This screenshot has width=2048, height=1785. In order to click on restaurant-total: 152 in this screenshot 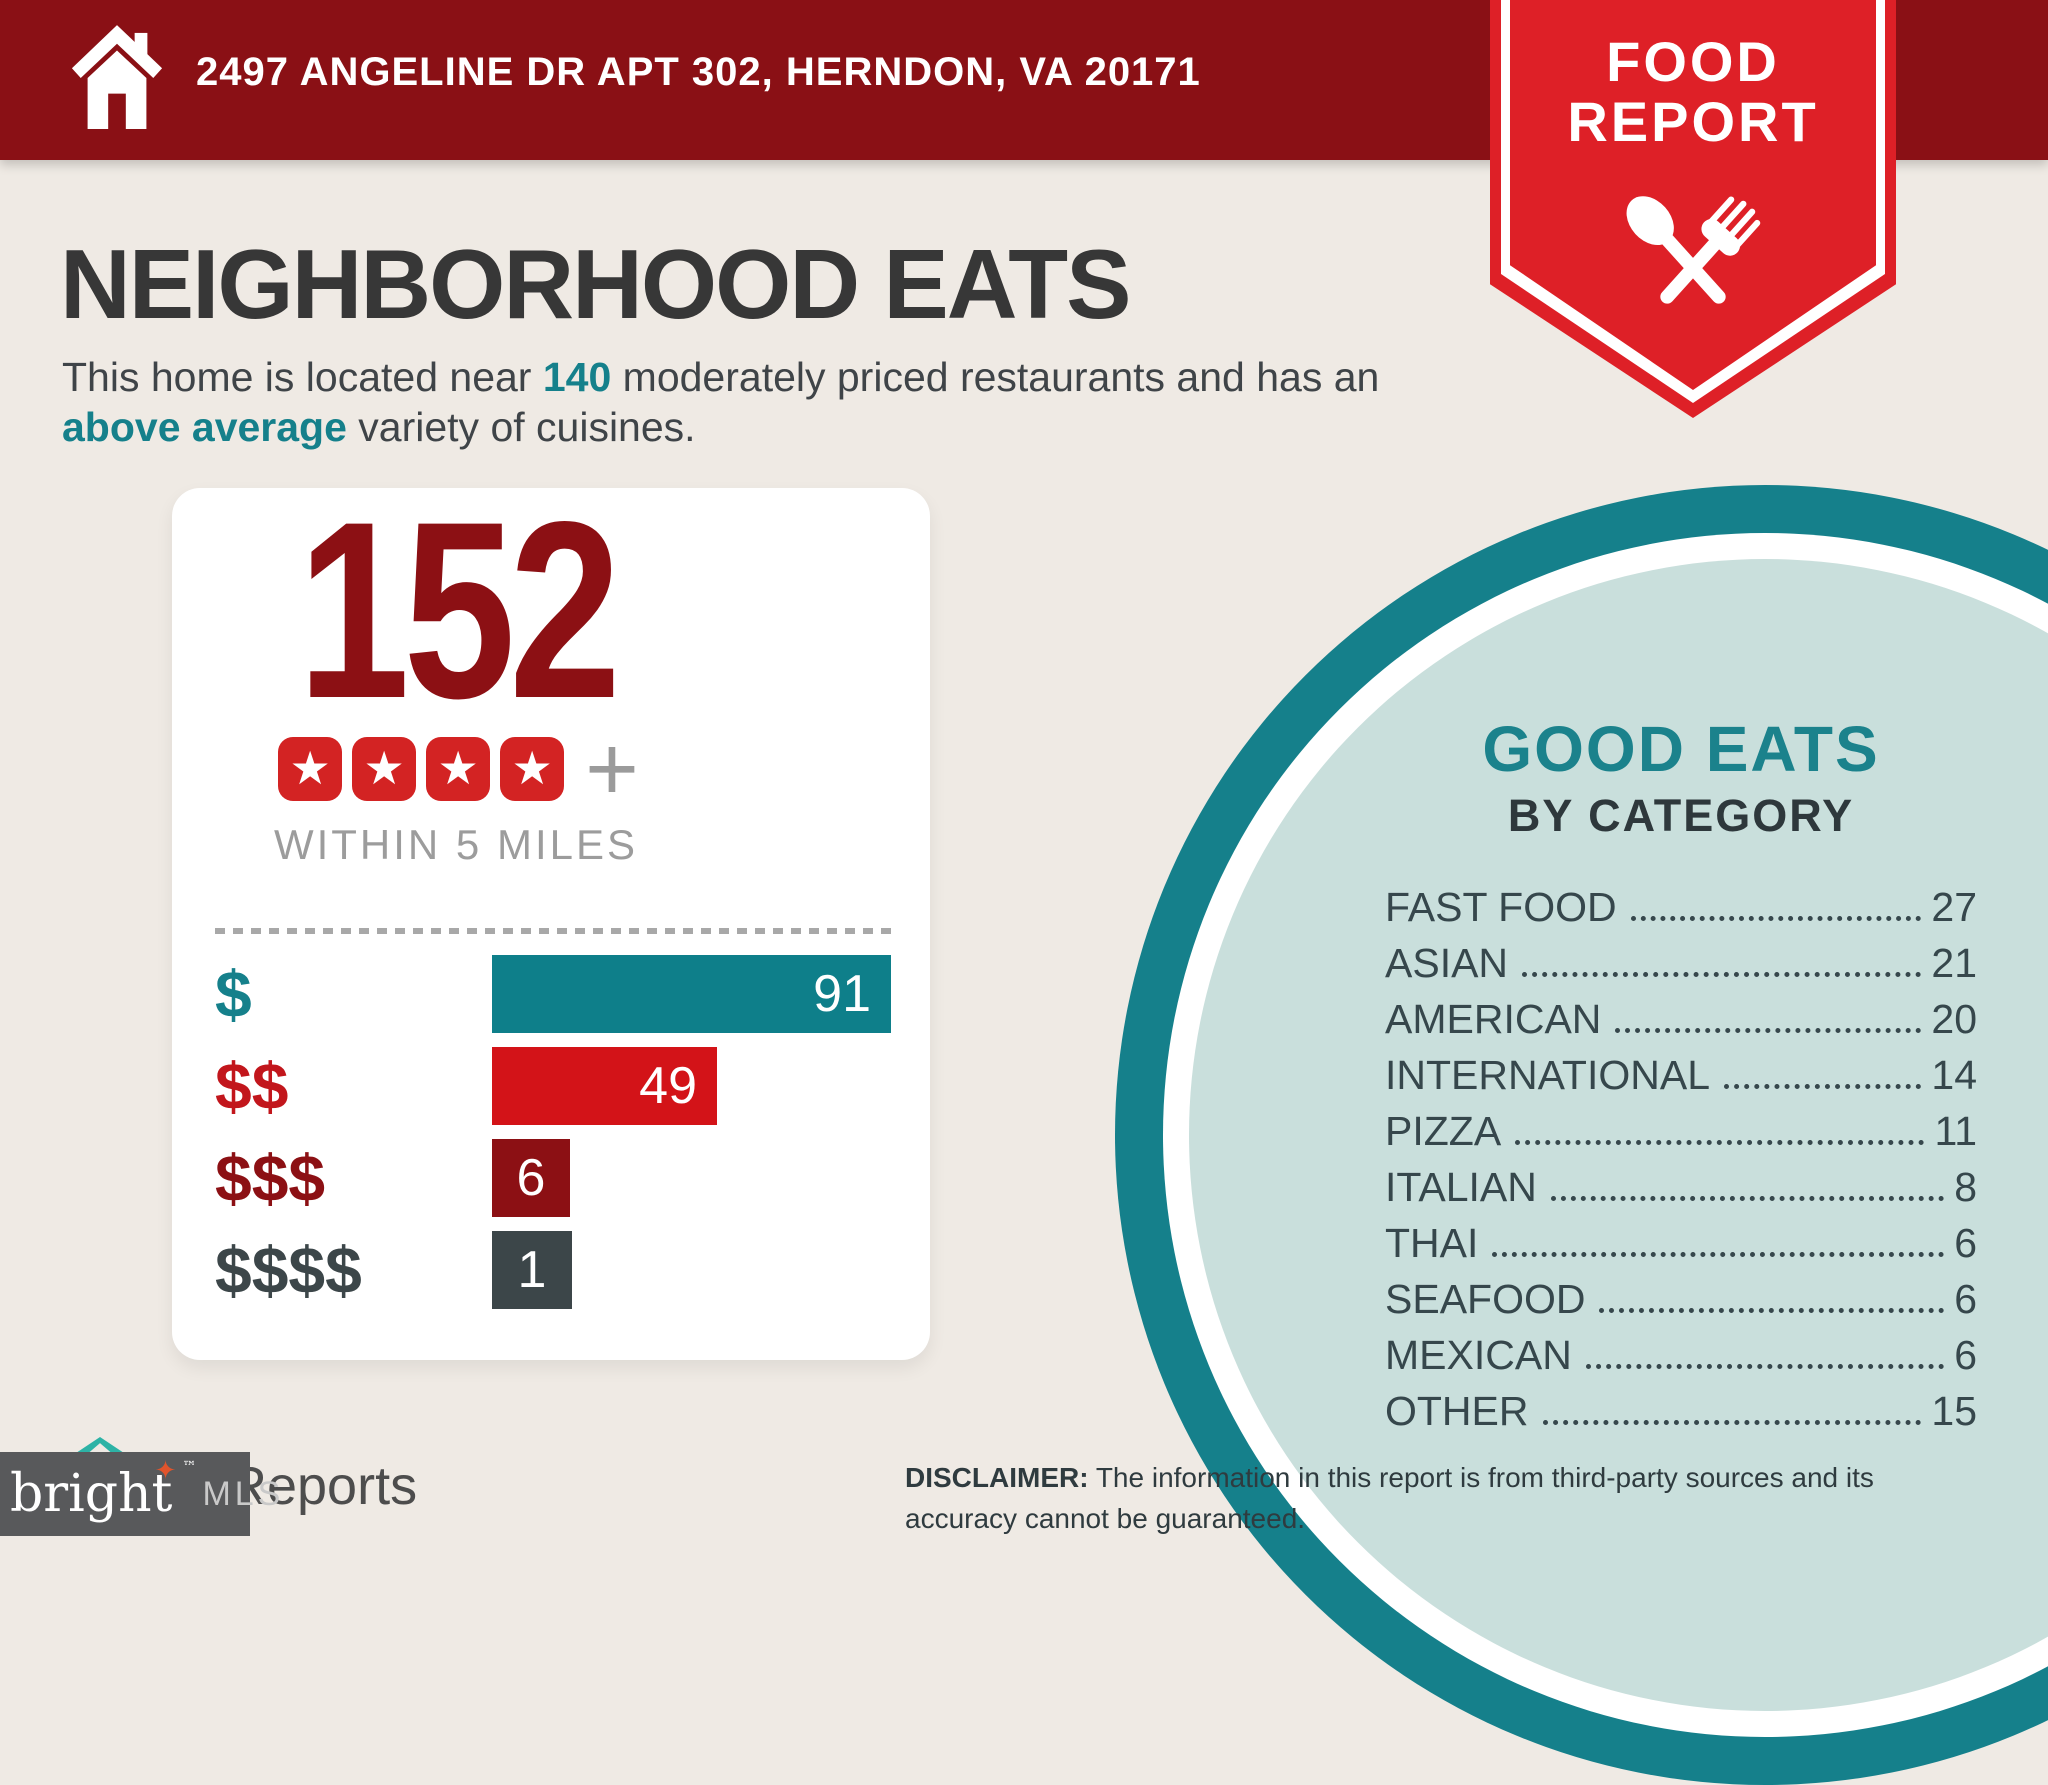, I will do `click(459, 610)`.